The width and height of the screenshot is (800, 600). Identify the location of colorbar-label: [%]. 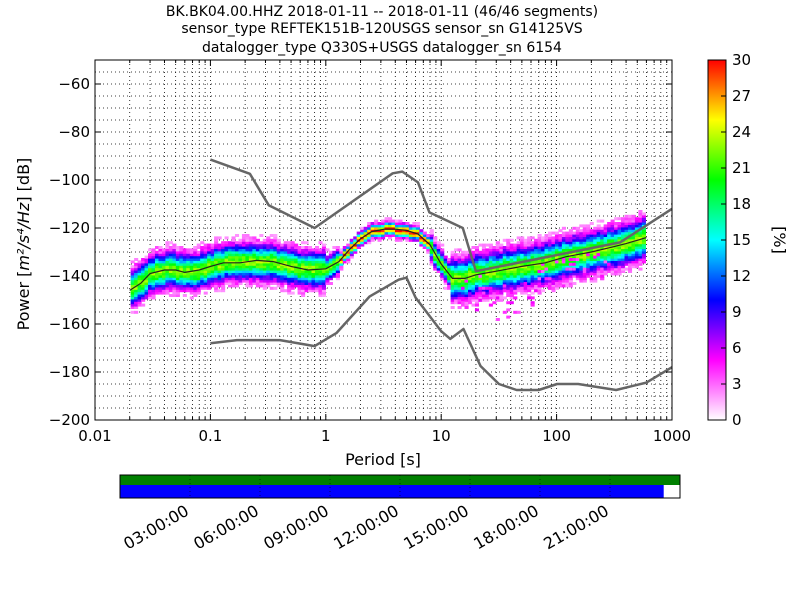
(779, 240).